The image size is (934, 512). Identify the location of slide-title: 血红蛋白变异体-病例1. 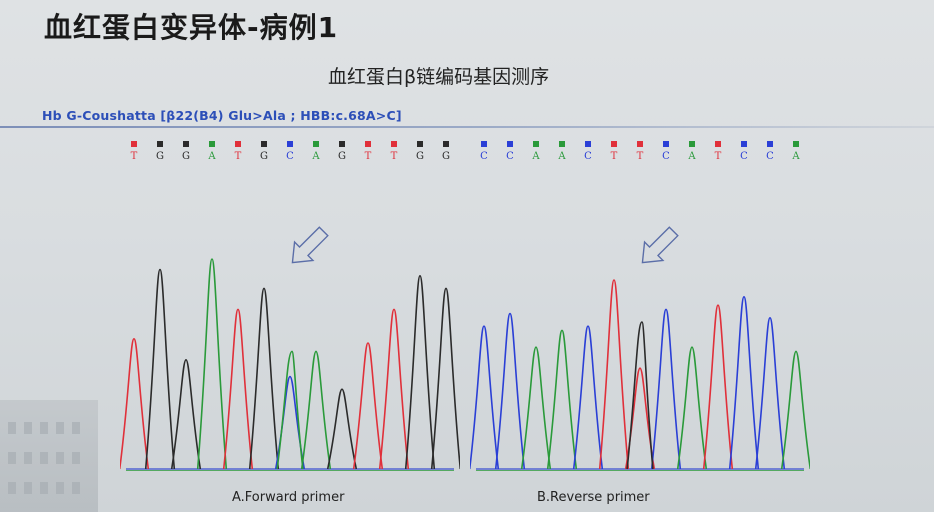
(191, 27).